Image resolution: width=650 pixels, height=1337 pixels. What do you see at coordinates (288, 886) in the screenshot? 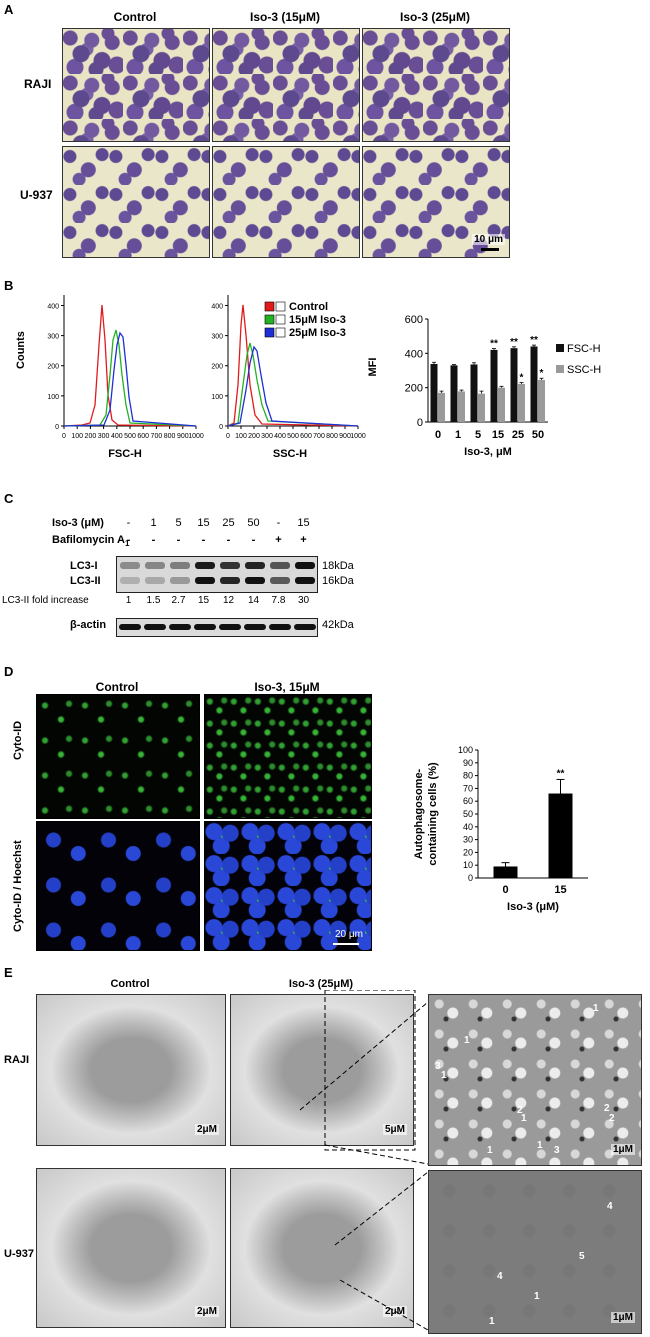
I see `hoechst-iso-image: 20 μm` at bounding box center [288, 886].